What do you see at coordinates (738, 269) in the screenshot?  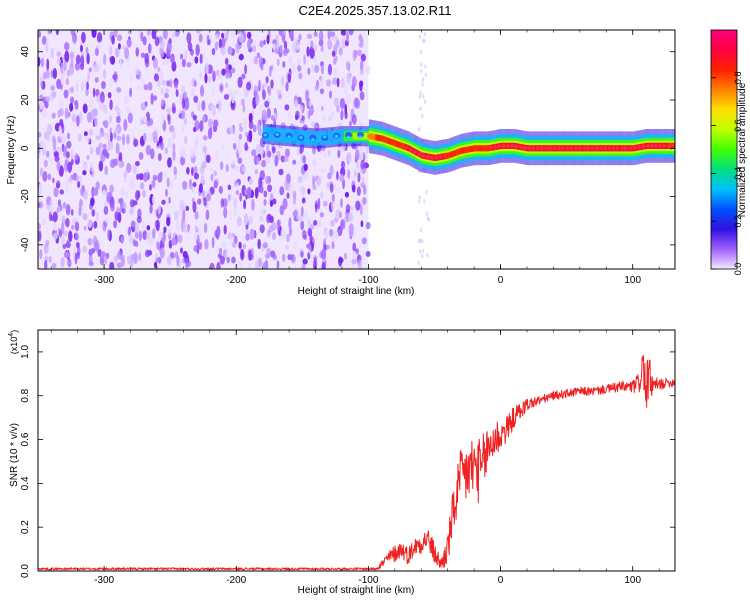 I see `colorbar-tick-label: 0.0` at bounding box center [738, 269].